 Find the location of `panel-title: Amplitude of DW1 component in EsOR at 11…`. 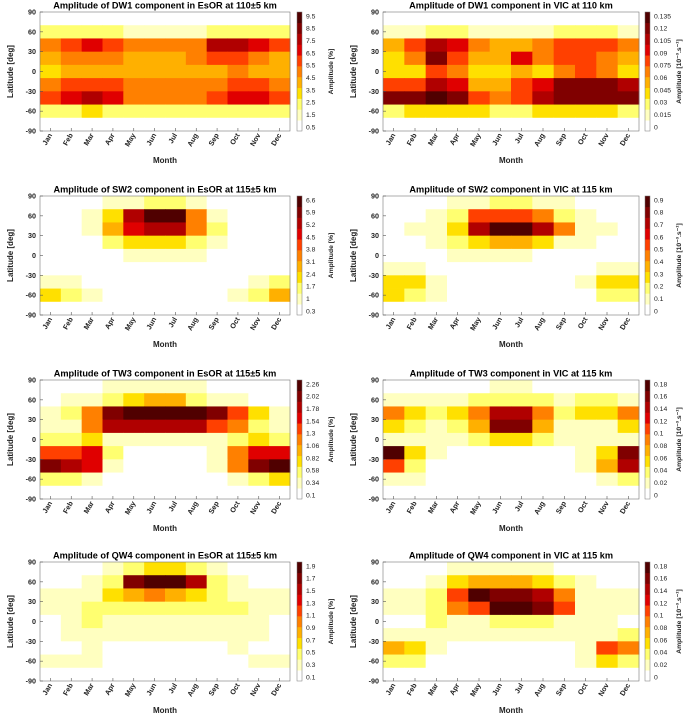

panel-title: Amplitude of DW1 component in EsOR at 11… is located at coordinates (165, 6).